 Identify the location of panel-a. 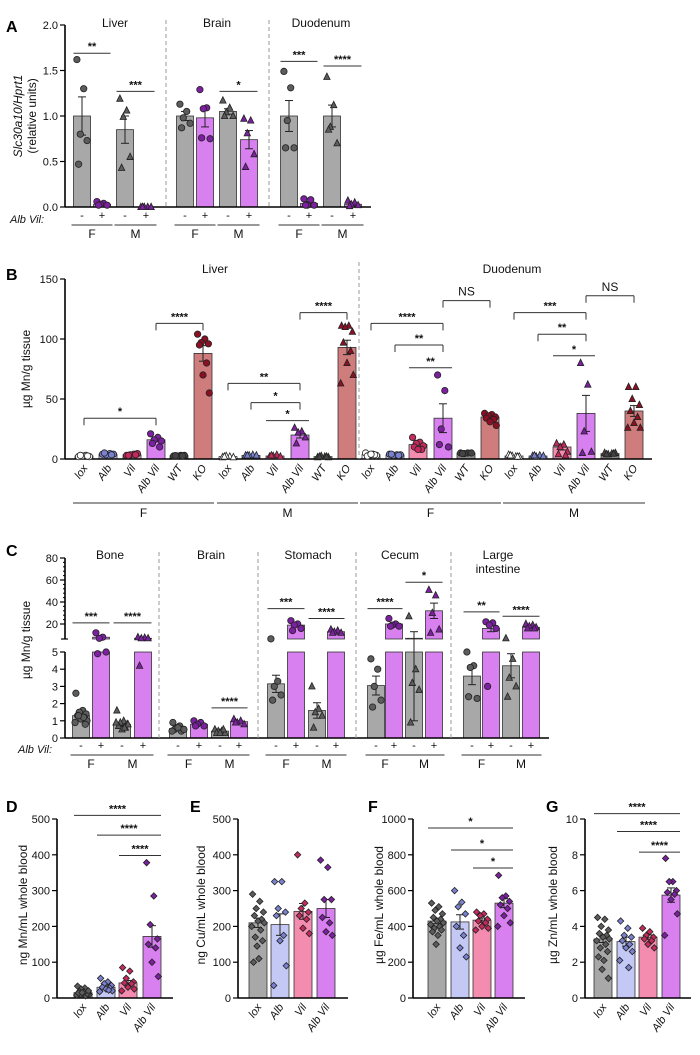
(217, 152).